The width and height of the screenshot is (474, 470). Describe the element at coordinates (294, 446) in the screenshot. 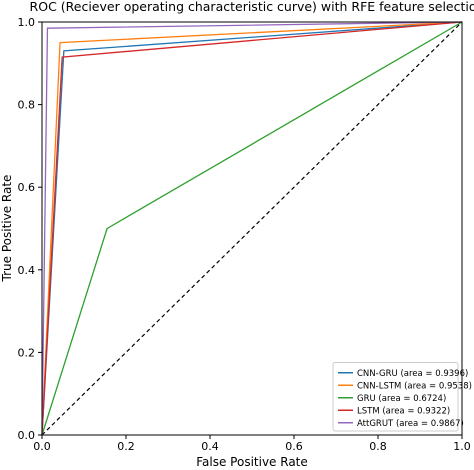

I see `x-tick-label: 0.6` at that location.